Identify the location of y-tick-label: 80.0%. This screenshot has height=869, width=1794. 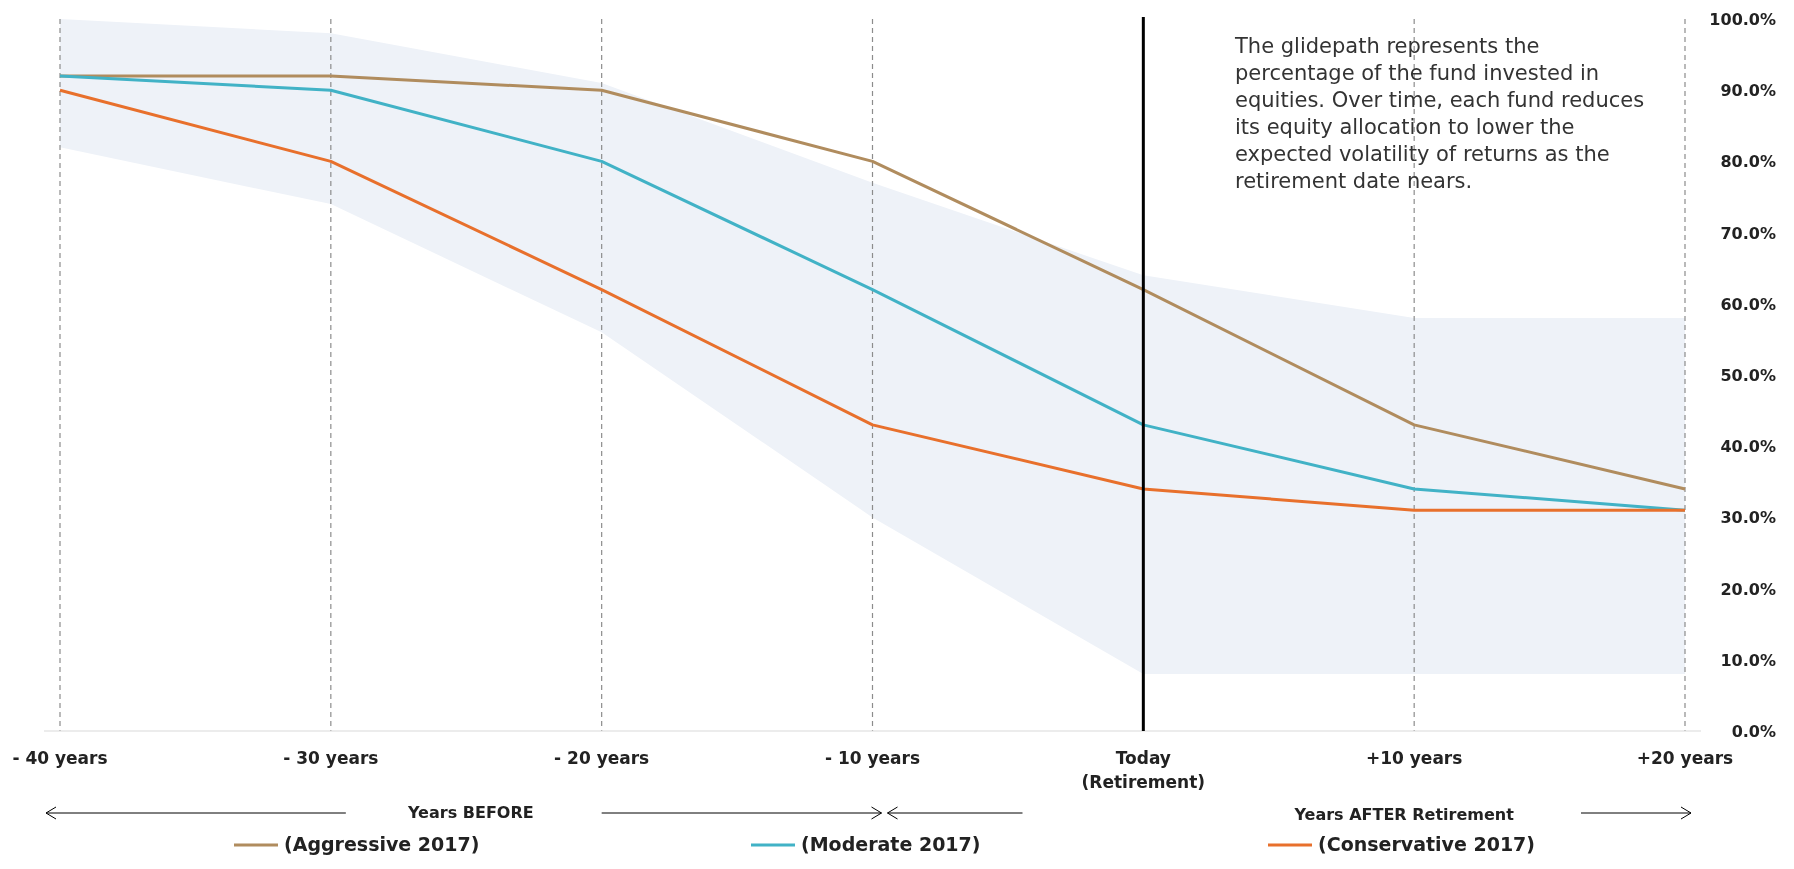
(1748, 162).